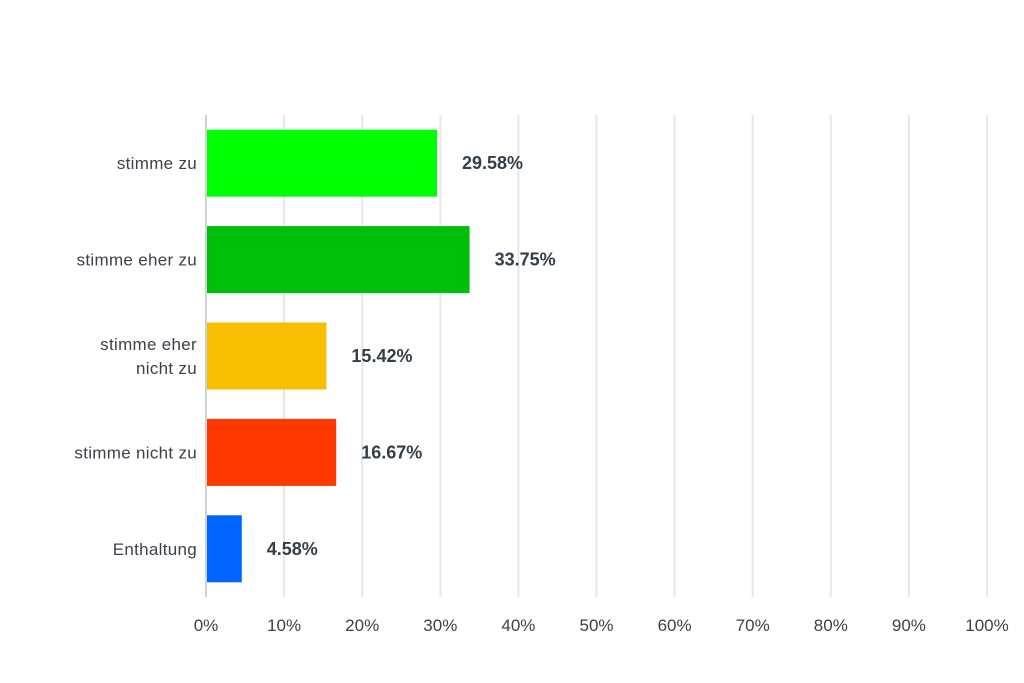 The image size is (1024, 683). I want to click on category-label-line: stimme zu, so click(157, 163).